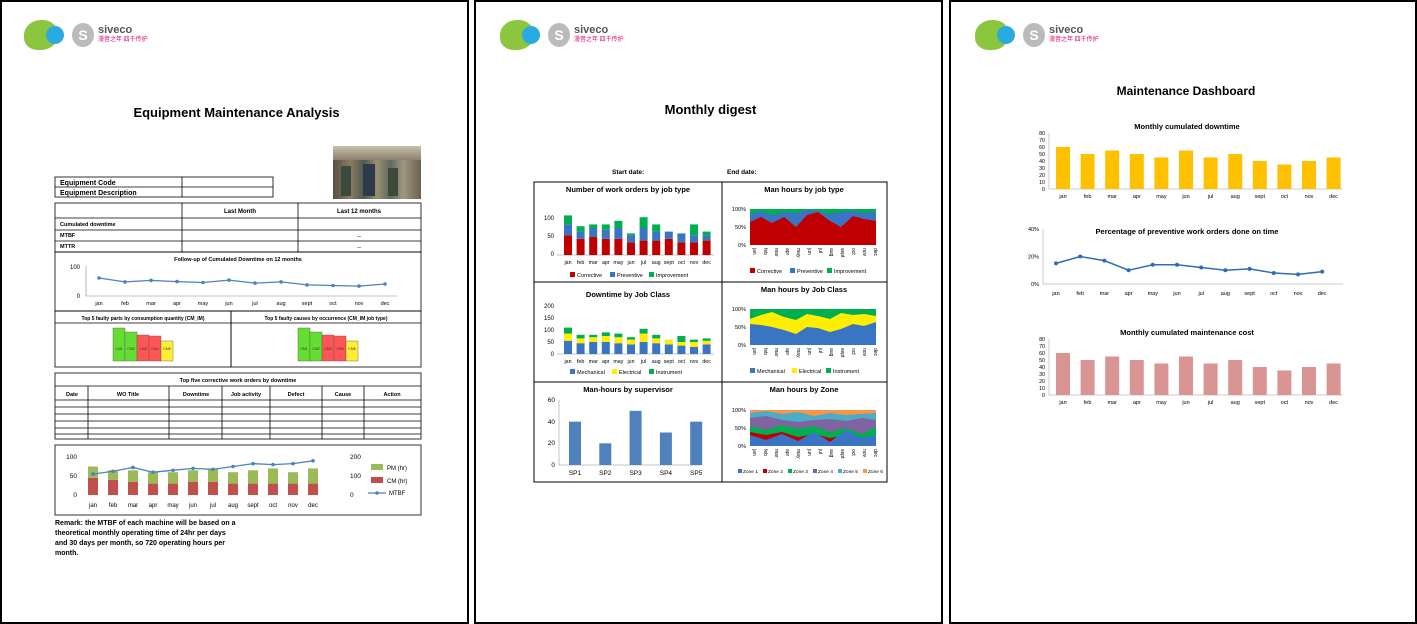 This screenshot has width=1417, height=624. Describe the element at coordinates (172, 506) in the screenshot. I see `combo-x-label: may` at that location.